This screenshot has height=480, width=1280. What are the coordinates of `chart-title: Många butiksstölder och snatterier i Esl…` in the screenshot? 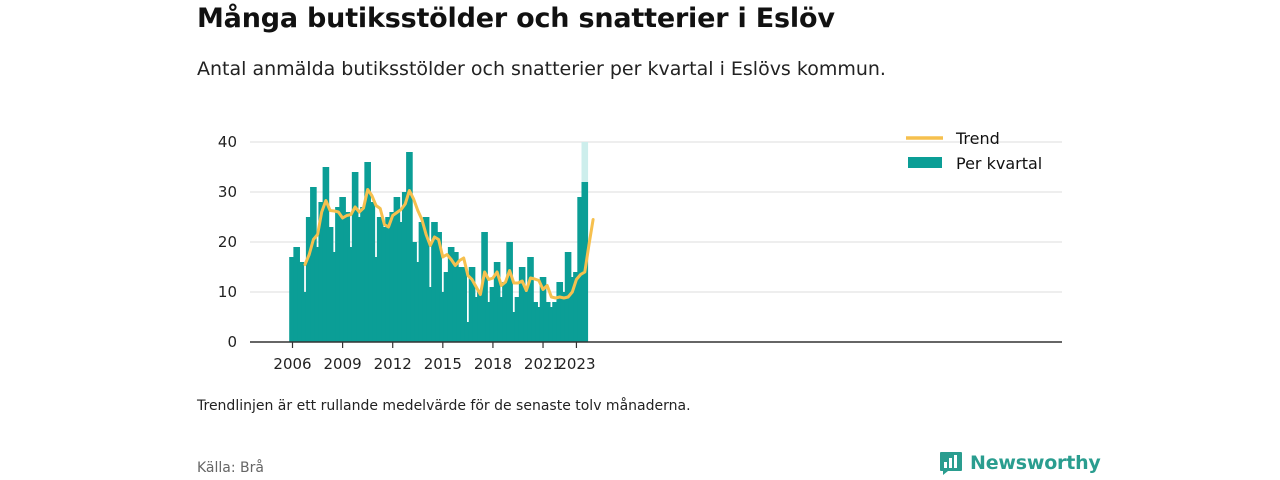 It's located at (516, 18).